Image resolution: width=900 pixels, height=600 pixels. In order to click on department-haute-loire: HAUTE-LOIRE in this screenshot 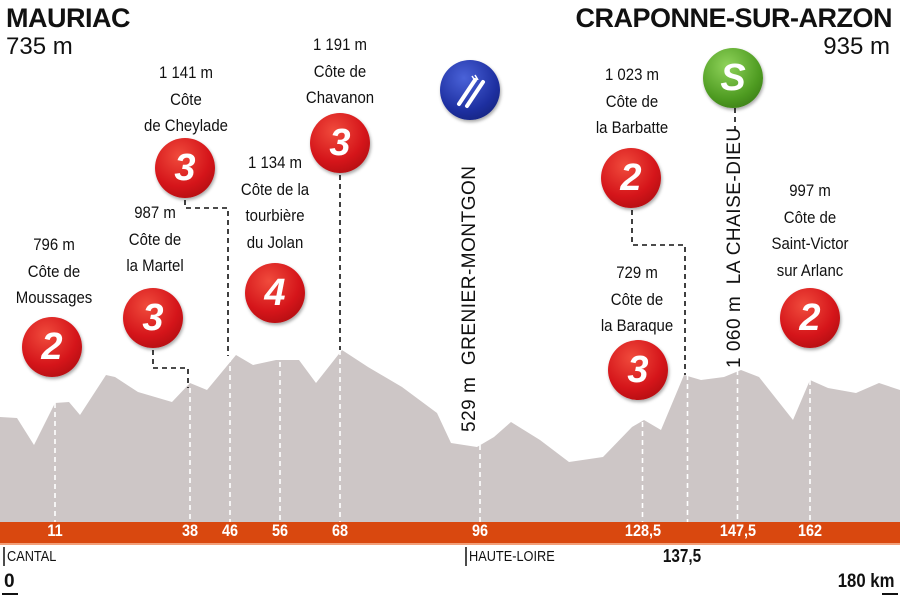, I will do `click(512, 556)`.